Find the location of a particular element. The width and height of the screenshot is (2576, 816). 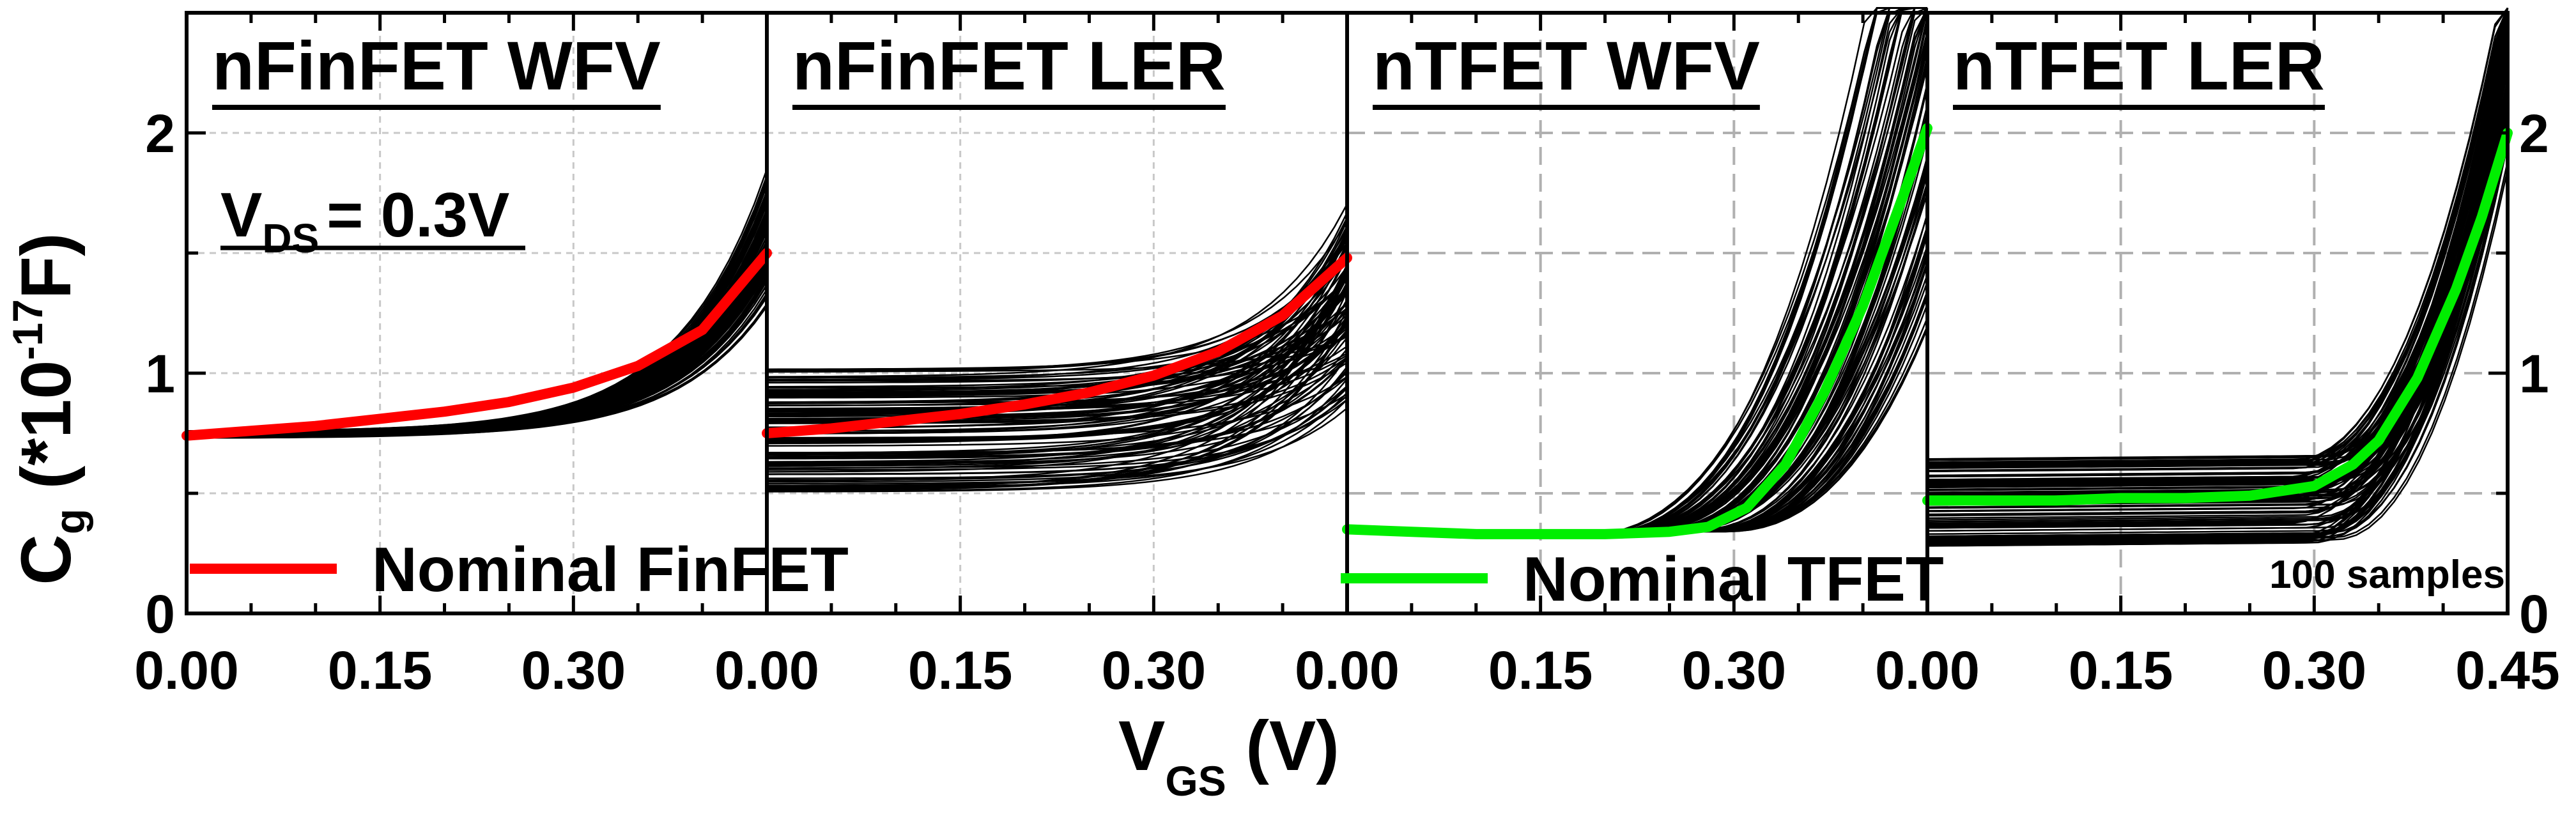

y-axis-title-base: C is located at coordinates (46, 559).